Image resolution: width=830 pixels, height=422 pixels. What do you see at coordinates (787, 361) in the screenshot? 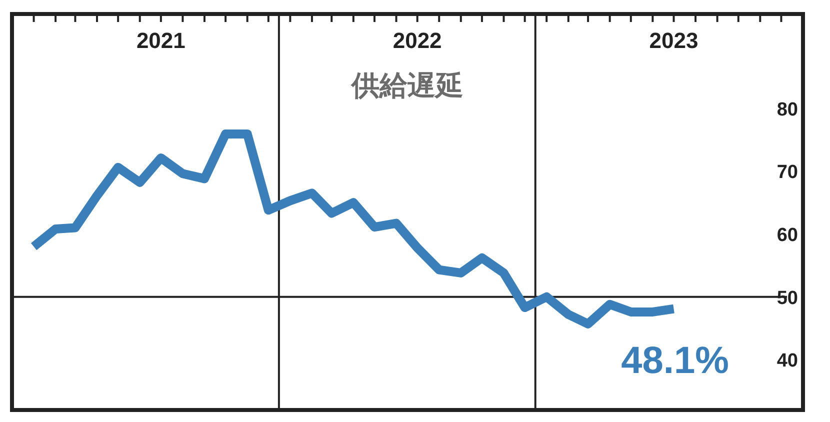
I see `y-tick-label: 40` at bounding box center [787, 361].